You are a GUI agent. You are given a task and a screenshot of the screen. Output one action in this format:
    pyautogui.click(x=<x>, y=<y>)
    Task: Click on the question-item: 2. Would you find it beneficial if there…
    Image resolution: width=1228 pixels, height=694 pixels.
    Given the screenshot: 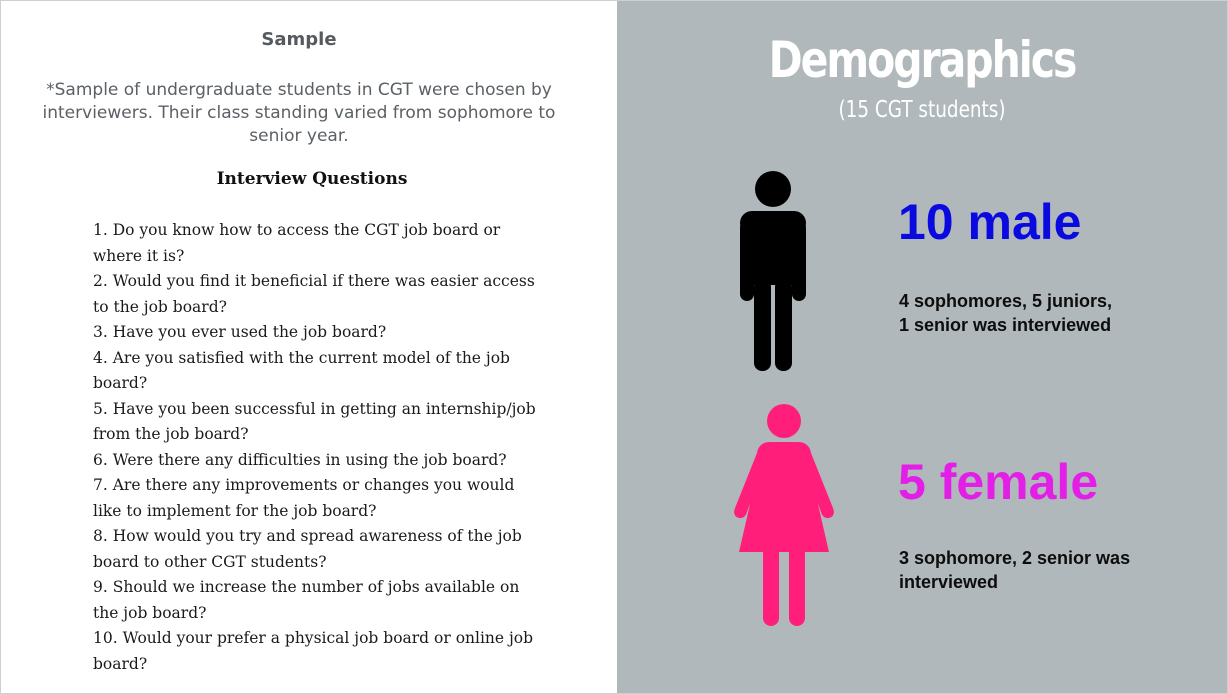 What is the action you would take?
    pyautogui.click(x=314, y=294)
    